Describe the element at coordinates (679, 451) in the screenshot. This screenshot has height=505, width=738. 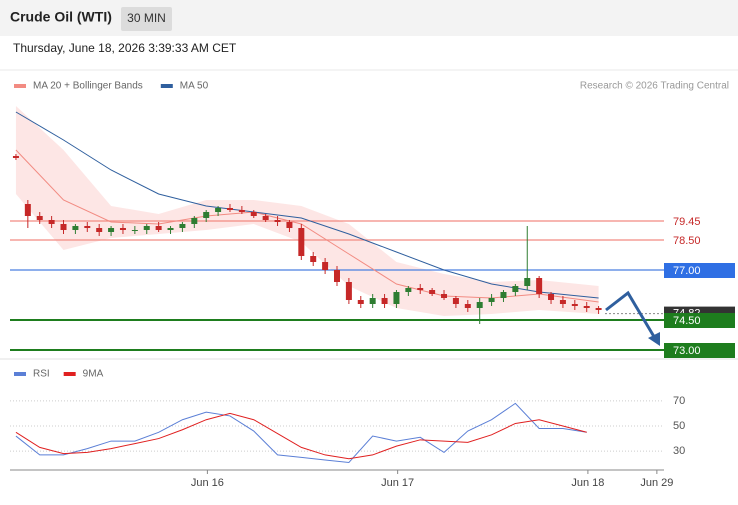
I see `y-tick-label: 30` at that location.